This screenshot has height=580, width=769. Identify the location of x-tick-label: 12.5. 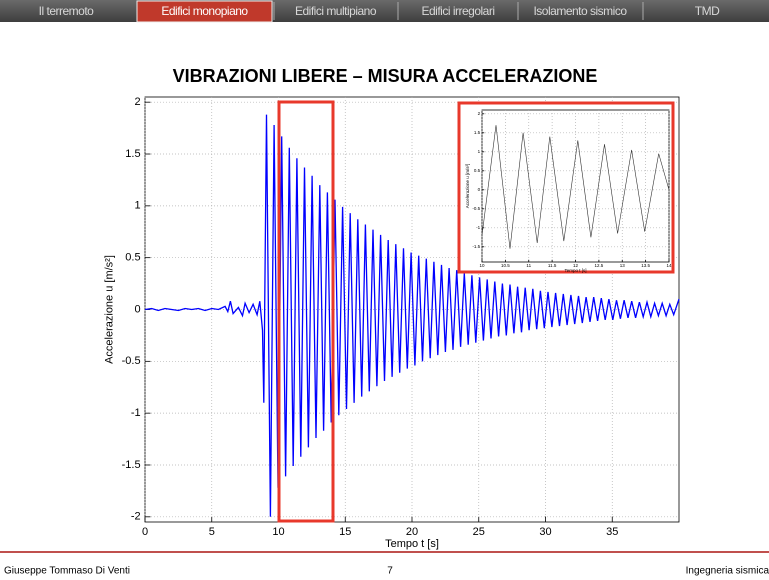
(598, 265).